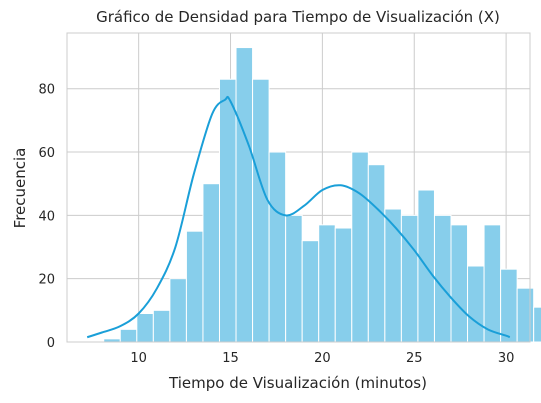 Image resolution: width=541 pixels, height=403 pixels. I want to click on y-tick-label: 60, so click(46, 153).